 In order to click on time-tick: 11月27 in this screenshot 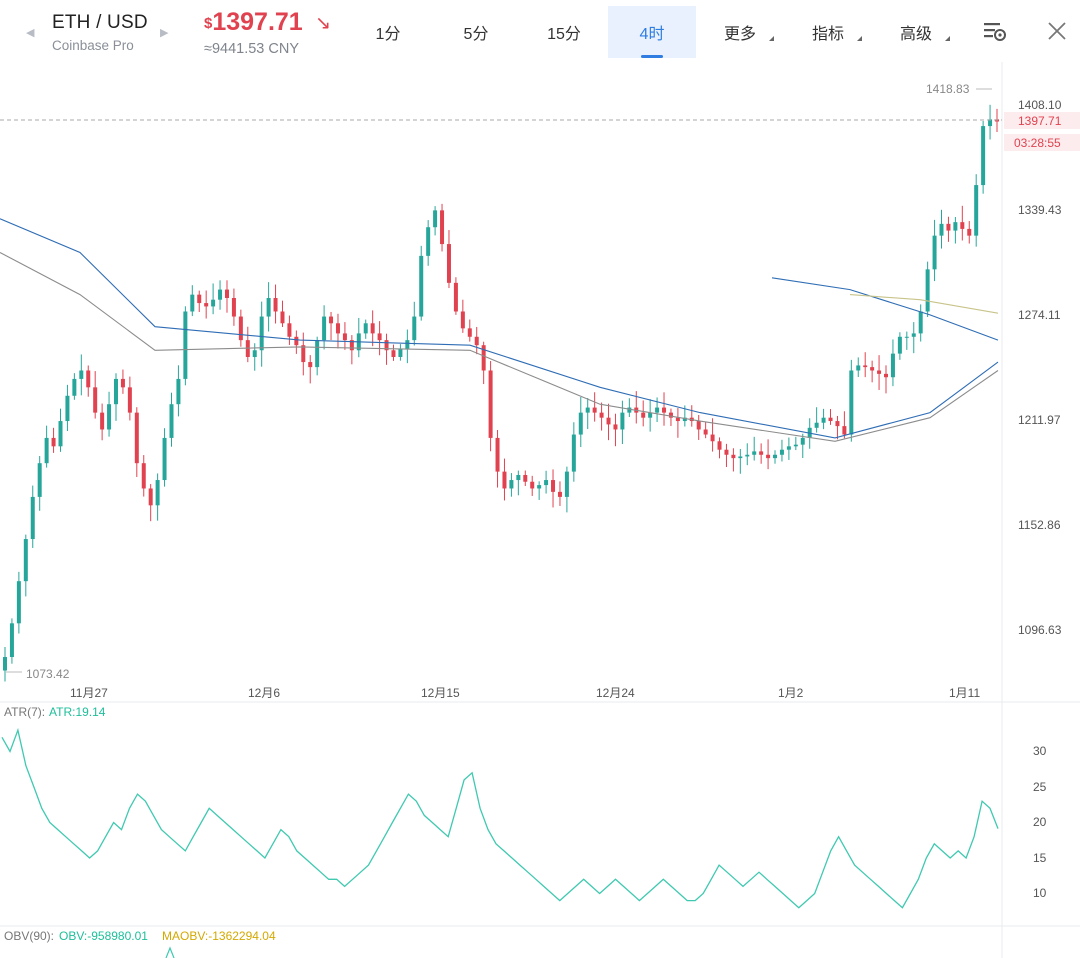, I will do `click(89, 693)`.